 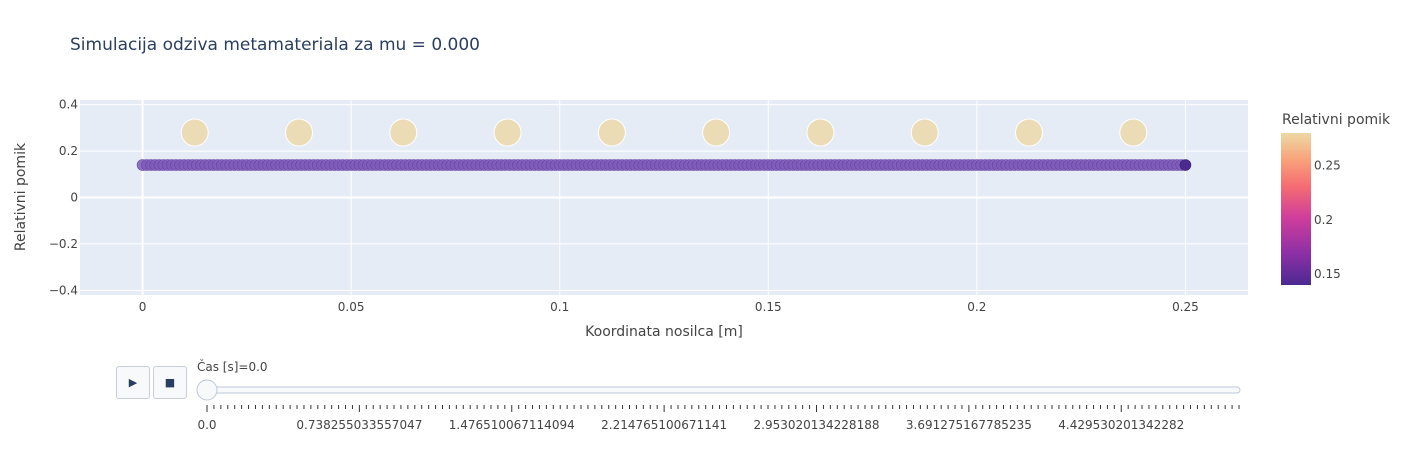 I want to click on slider-label-prefix: Čas [s]=, so click(x=223, y=367).